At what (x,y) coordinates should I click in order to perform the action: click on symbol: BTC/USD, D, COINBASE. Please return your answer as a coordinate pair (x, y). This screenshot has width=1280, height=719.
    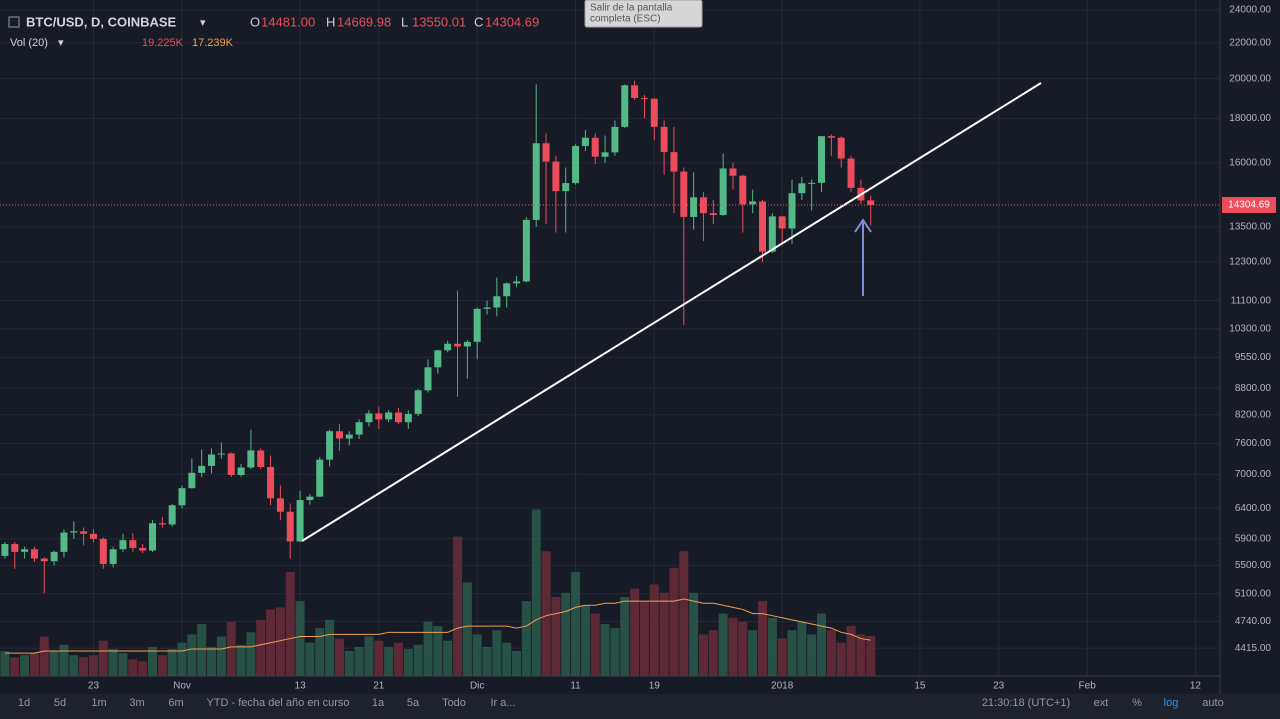
    Looking at the image, I should click on (101, 21).